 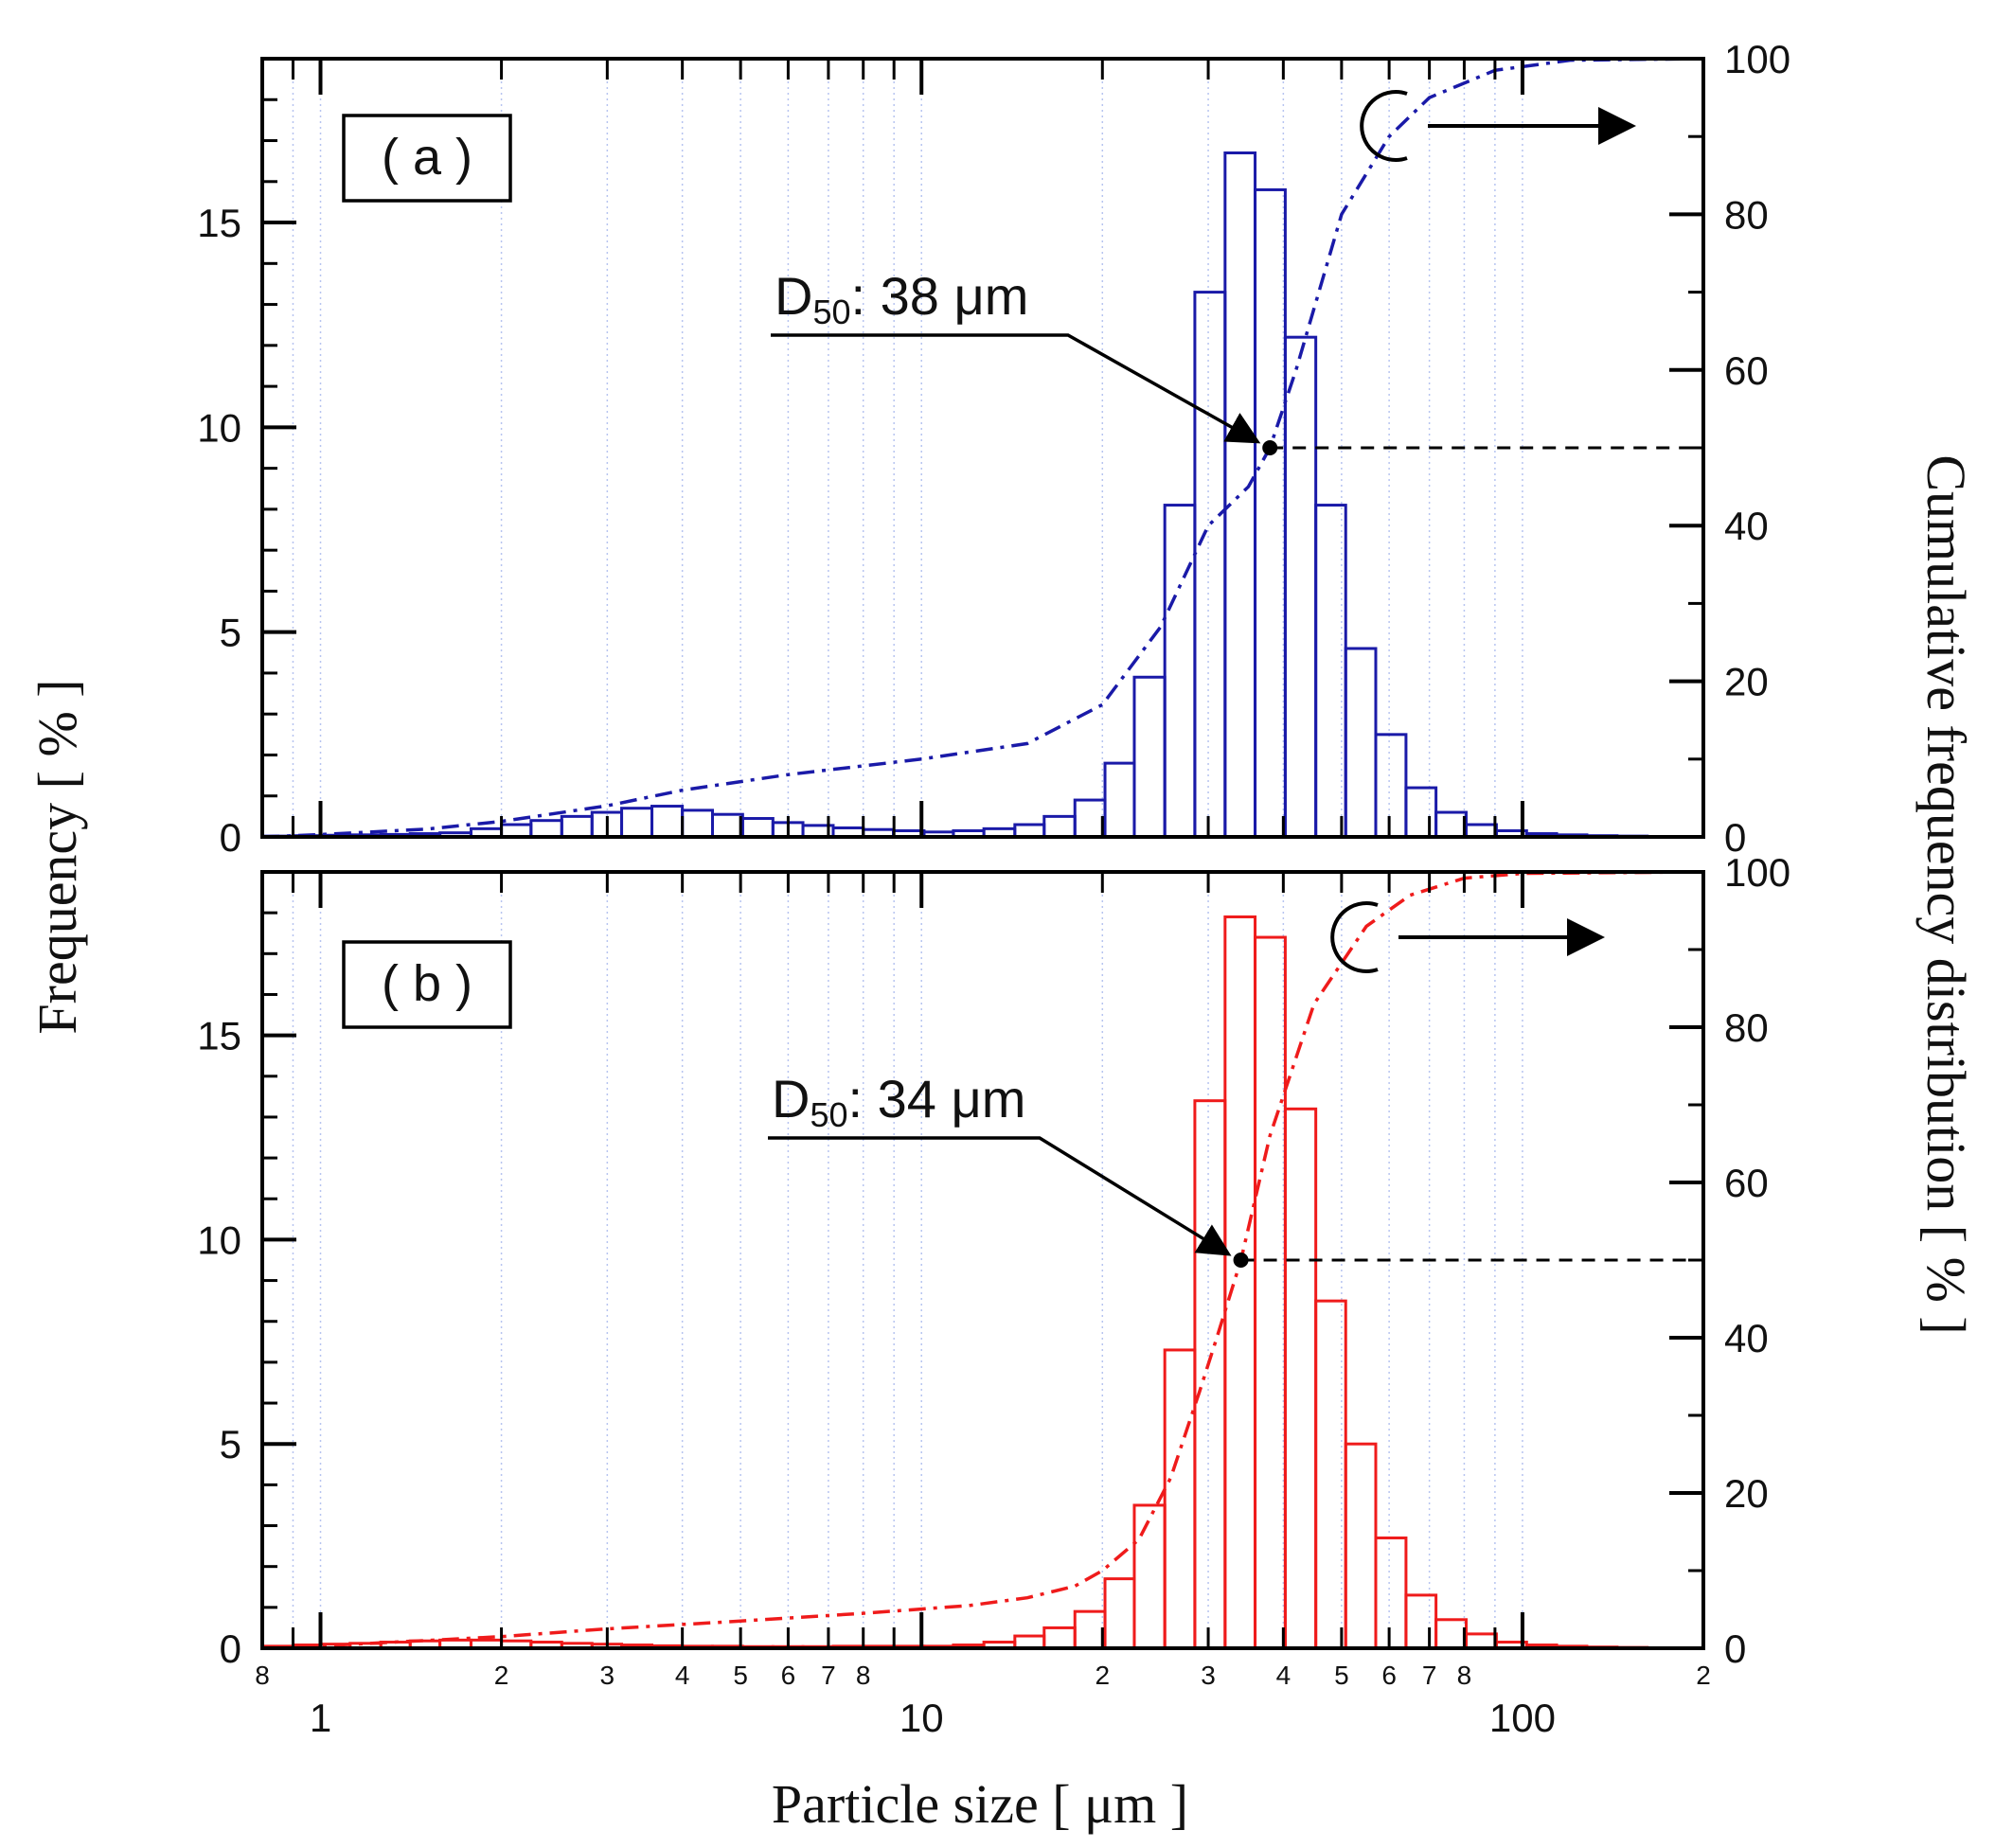 What do you see at coordinates (1522, 1718) in the screenshot?
I see `x-major-tick-label: 100` at bounding box center [1522, 1718].